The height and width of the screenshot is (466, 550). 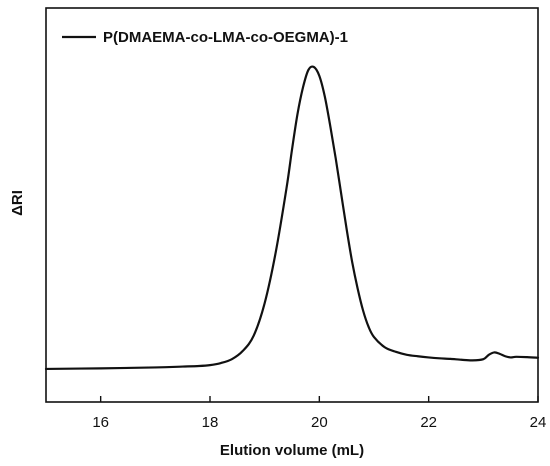 I want to click on legend-label: P(DMAEMA-co-LMA-co-OEGMA)-1, so click(x=225, y=37).